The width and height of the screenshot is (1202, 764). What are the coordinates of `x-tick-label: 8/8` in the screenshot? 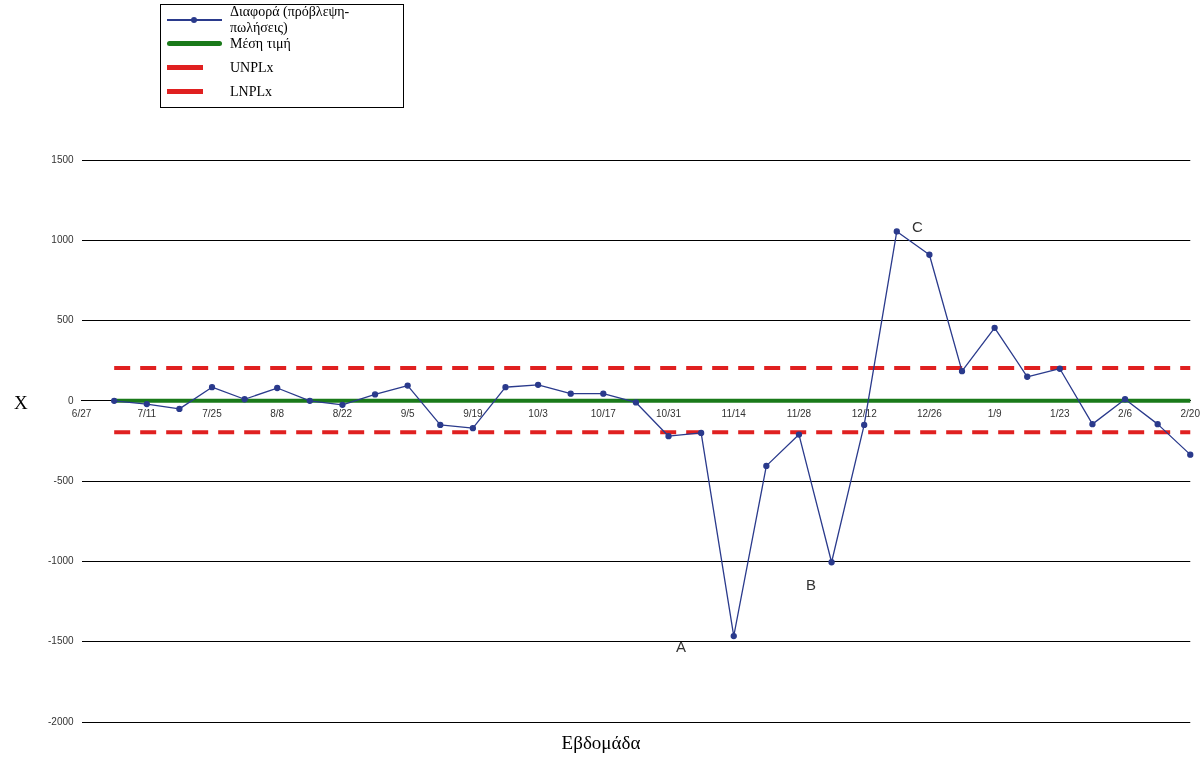 It's located at (277, 413).